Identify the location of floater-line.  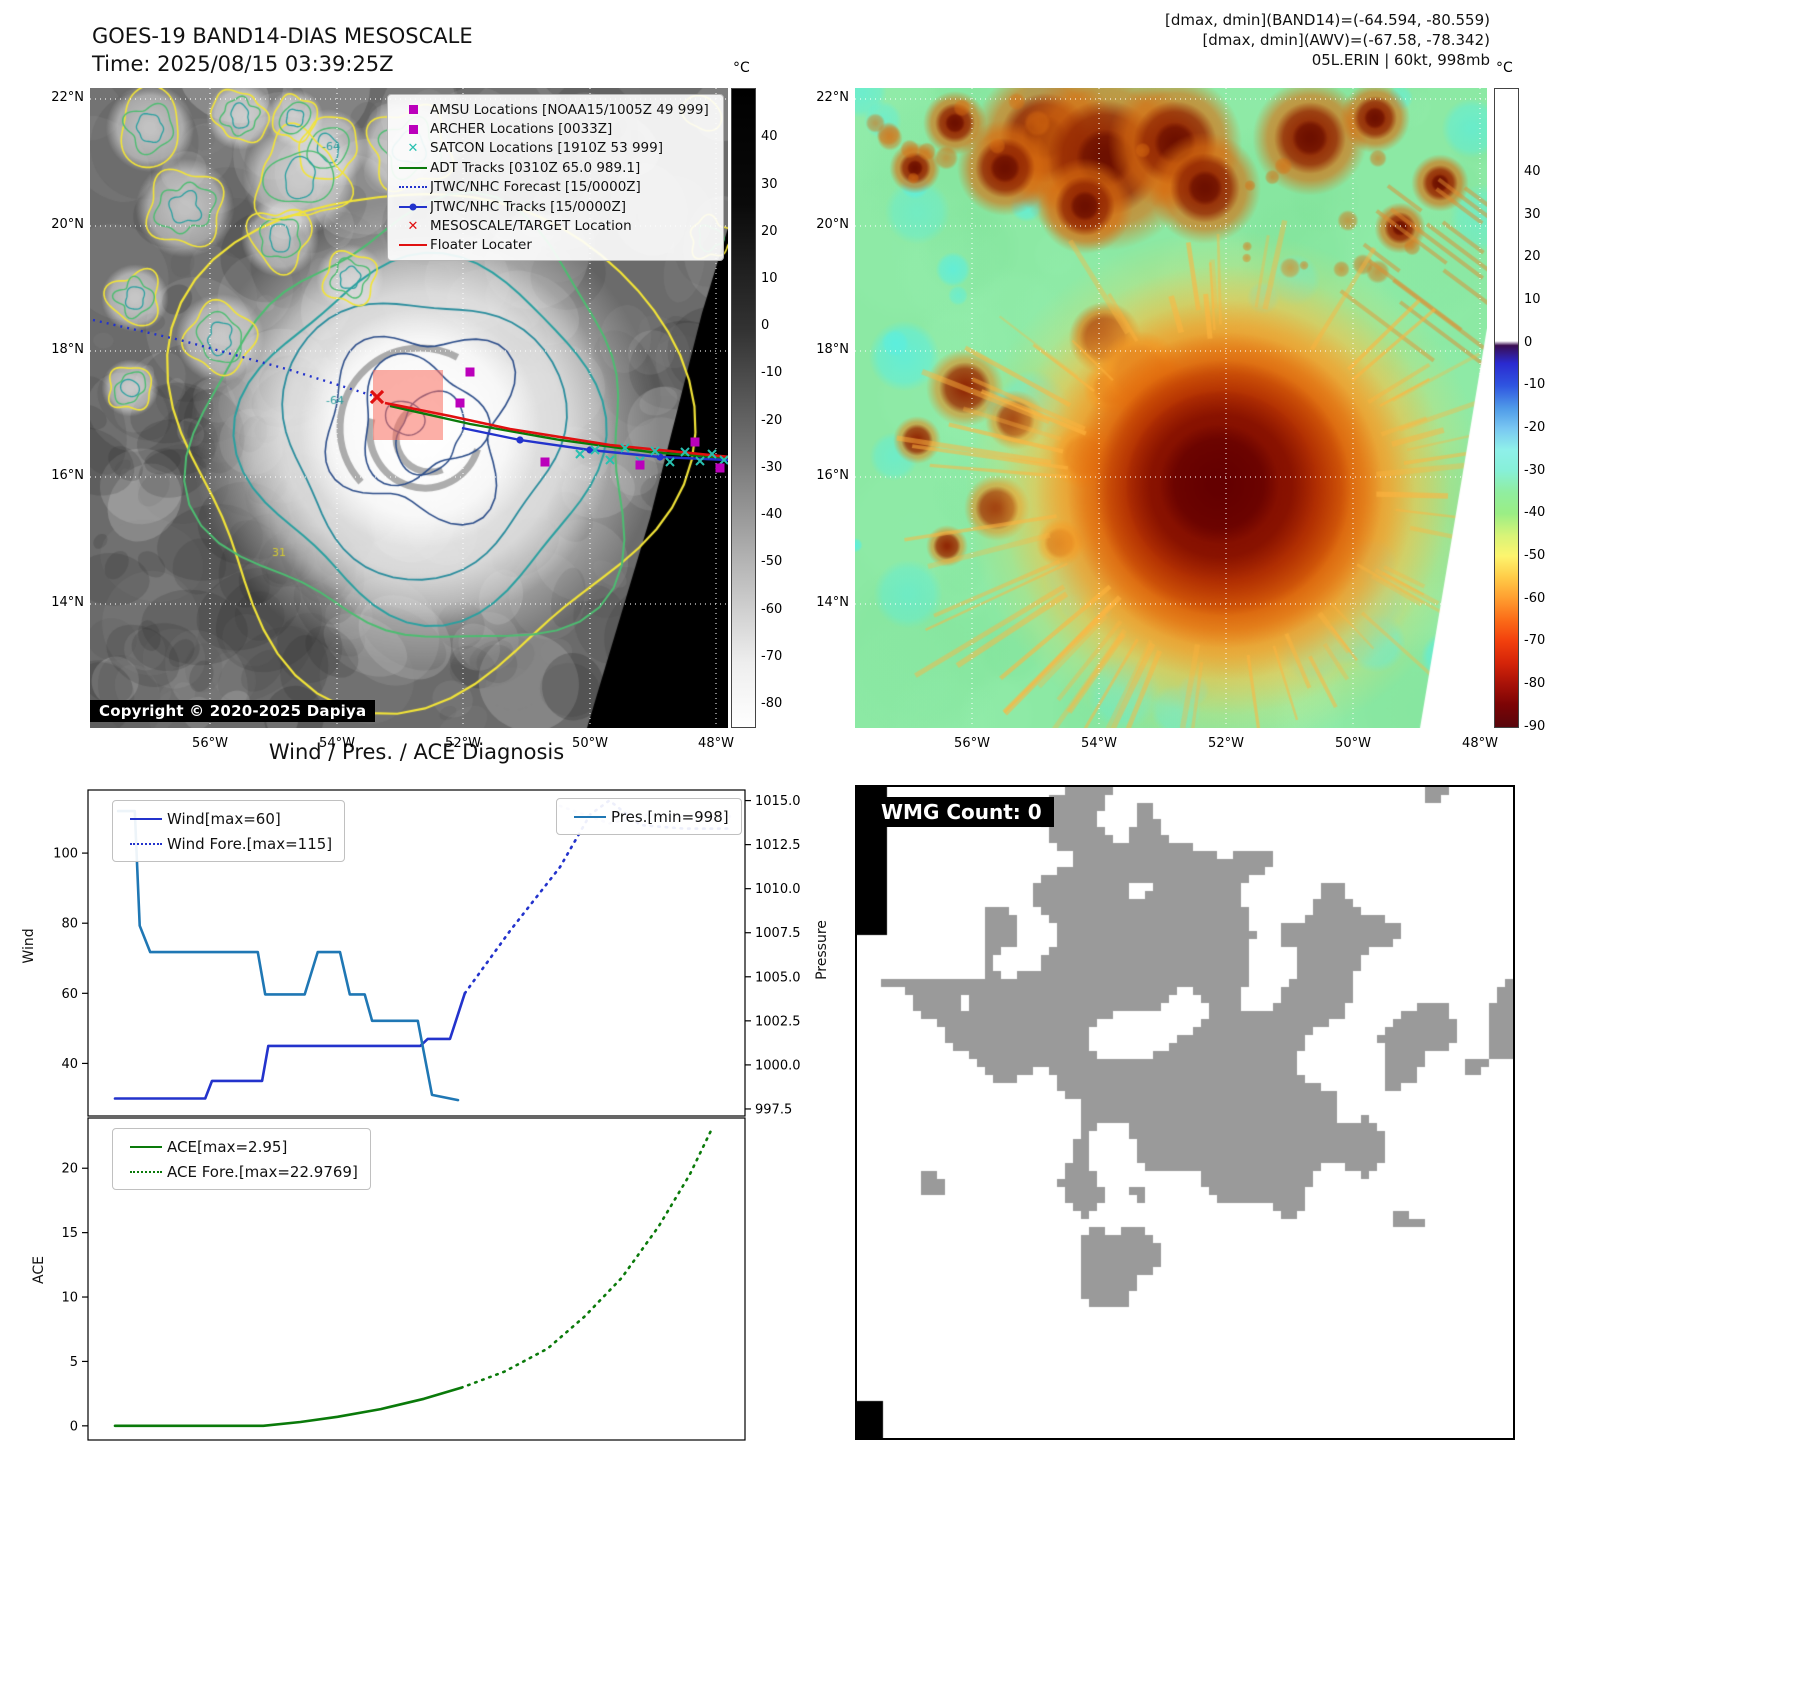
(556, 430).